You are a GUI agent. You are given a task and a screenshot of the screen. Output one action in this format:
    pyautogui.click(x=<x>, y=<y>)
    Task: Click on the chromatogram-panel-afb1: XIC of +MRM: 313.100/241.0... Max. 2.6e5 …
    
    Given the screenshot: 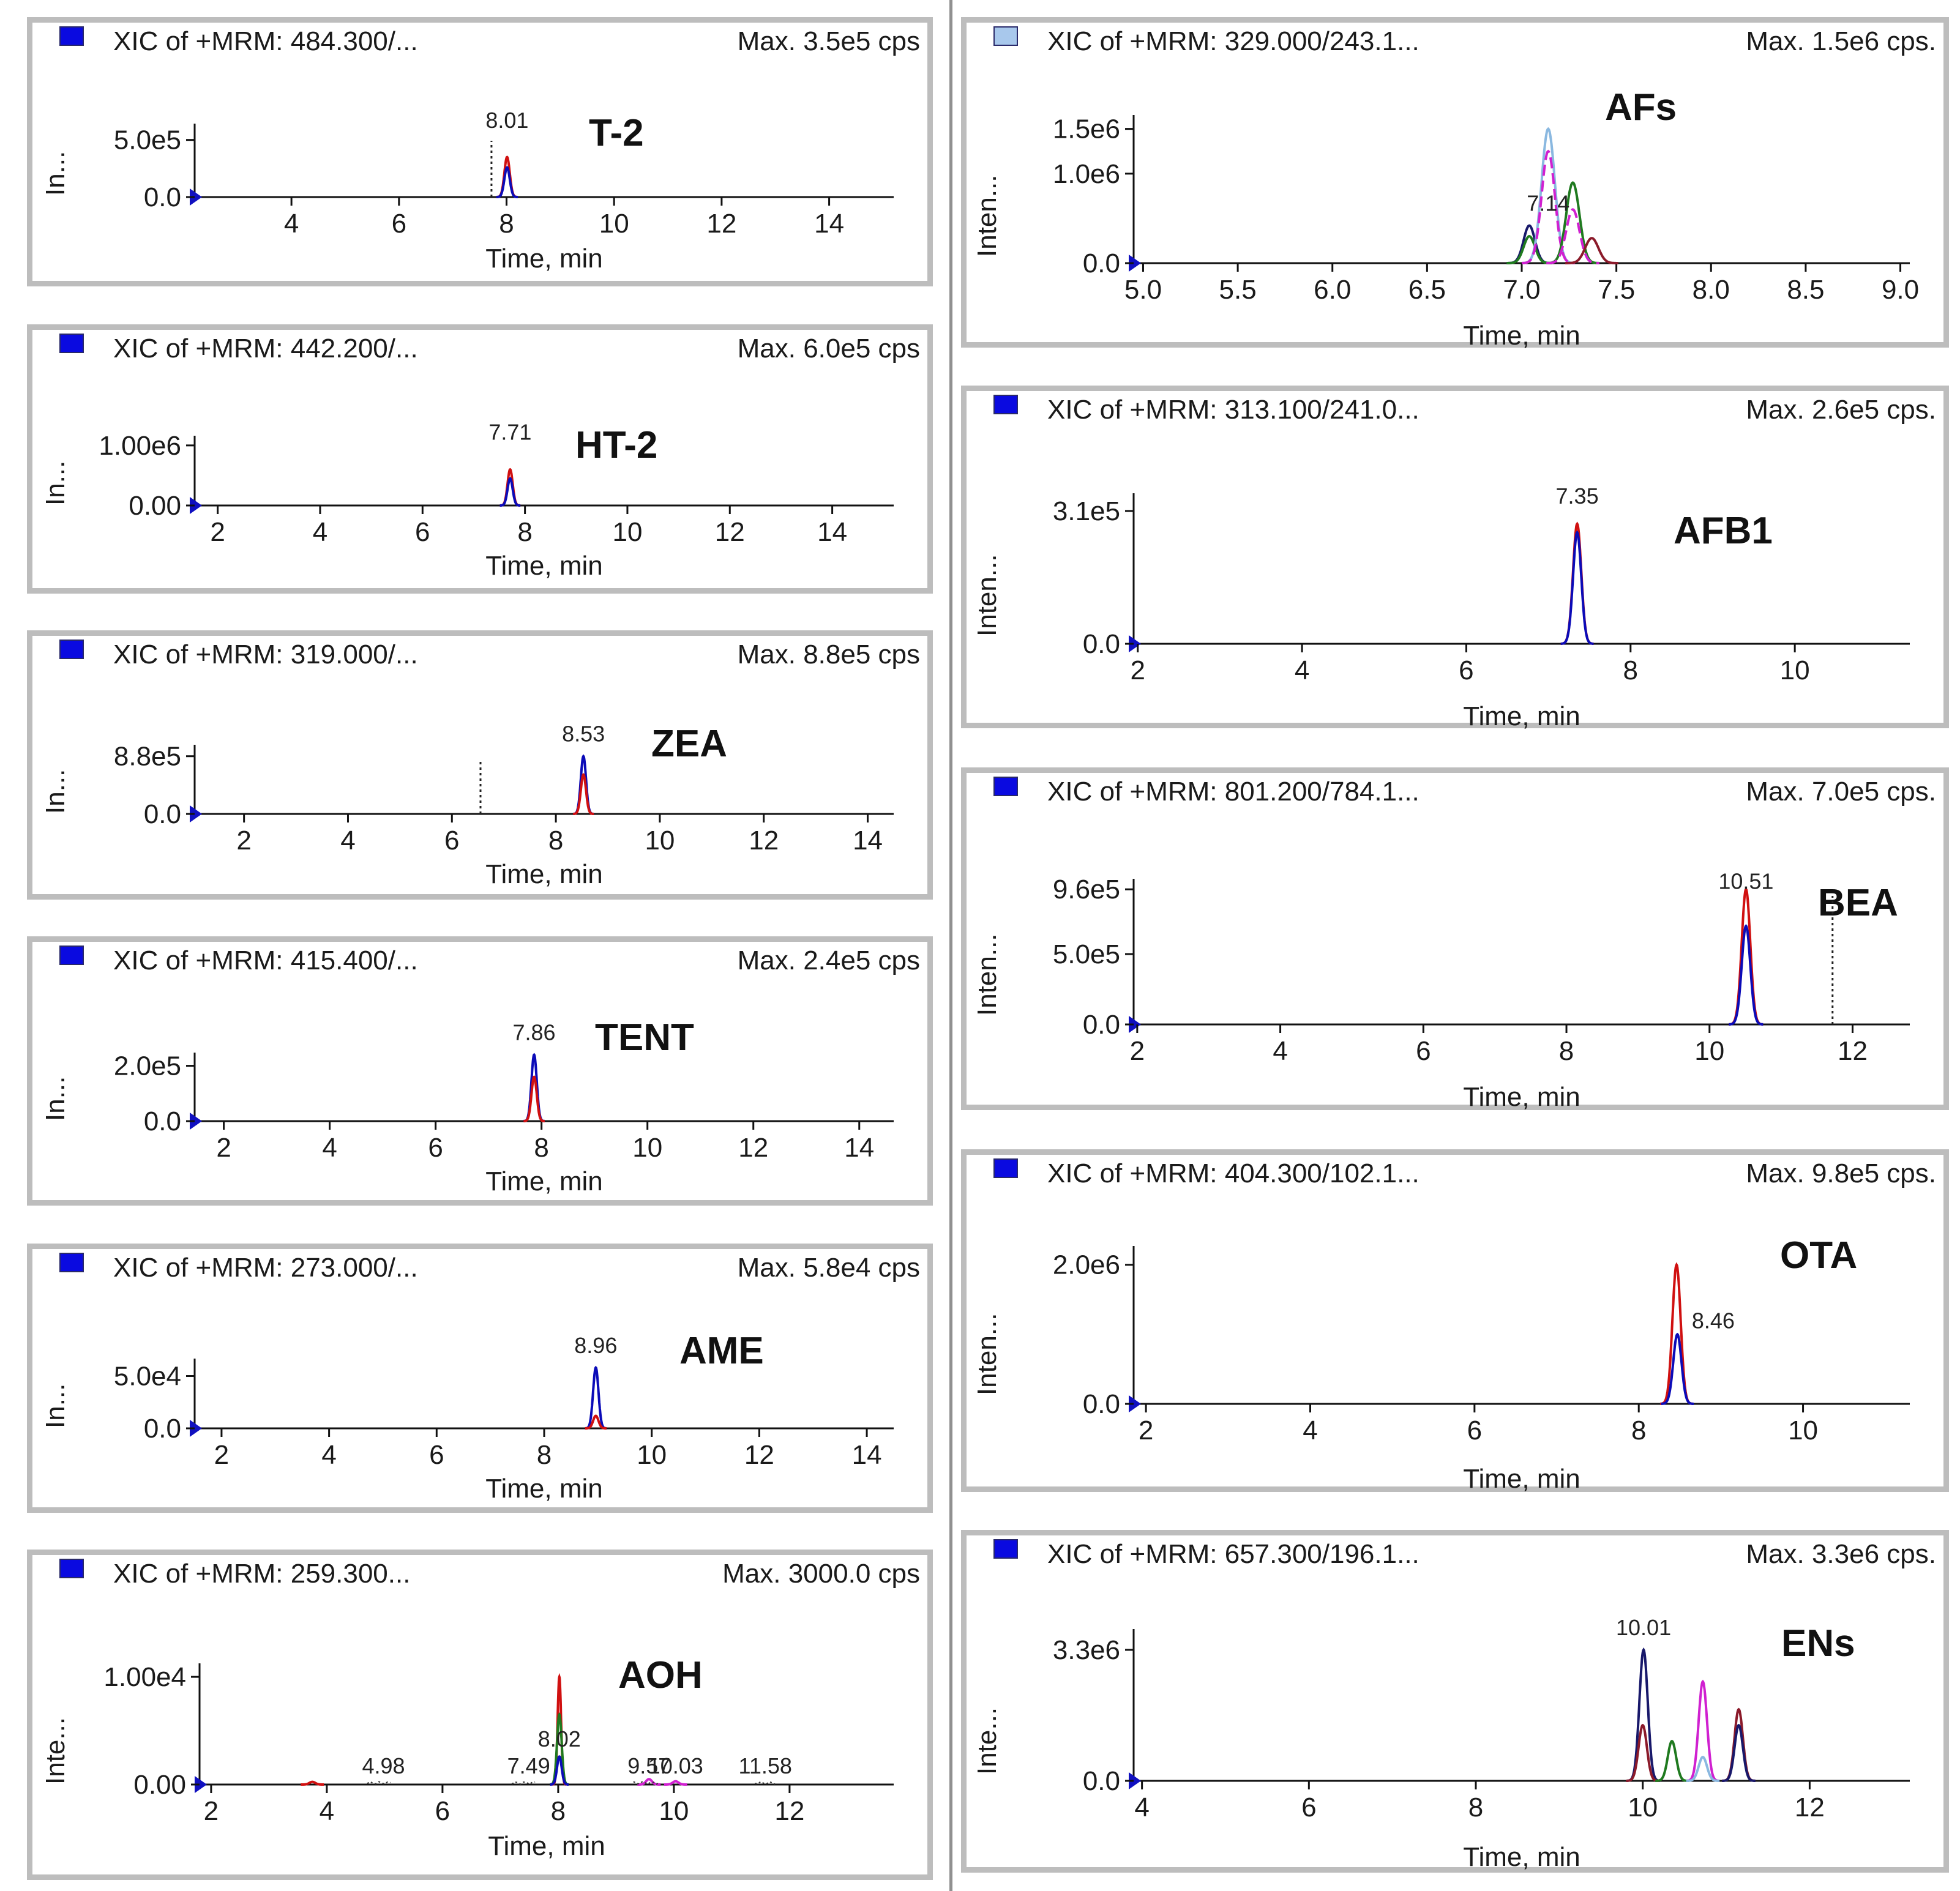 What is the action you would take?
    pyautogui.click(x=1455, y=557)
    